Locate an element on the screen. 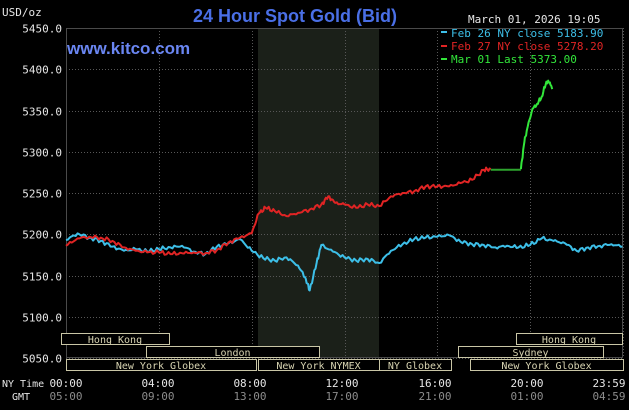  session-bar-new-york-nymex: New York NYMEX is located at coordinates (319, 365).